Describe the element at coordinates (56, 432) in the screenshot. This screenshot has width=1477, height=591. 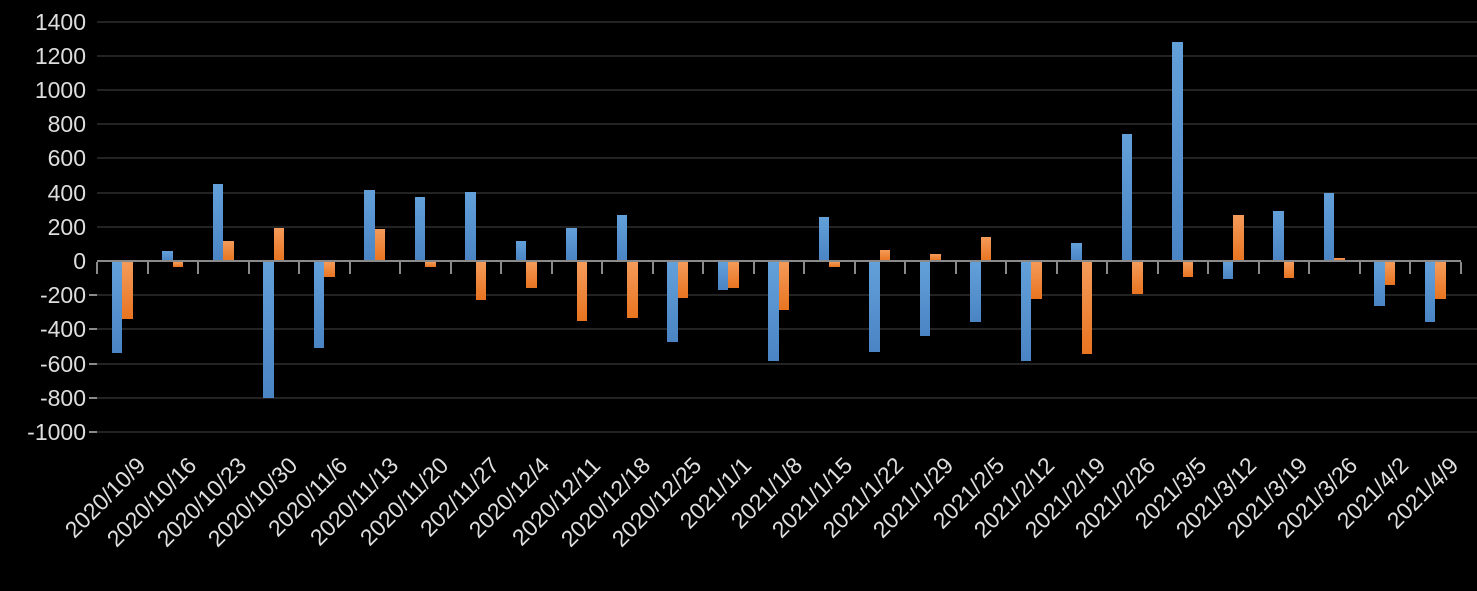
I see `y-tick-label: -1000` at that location.